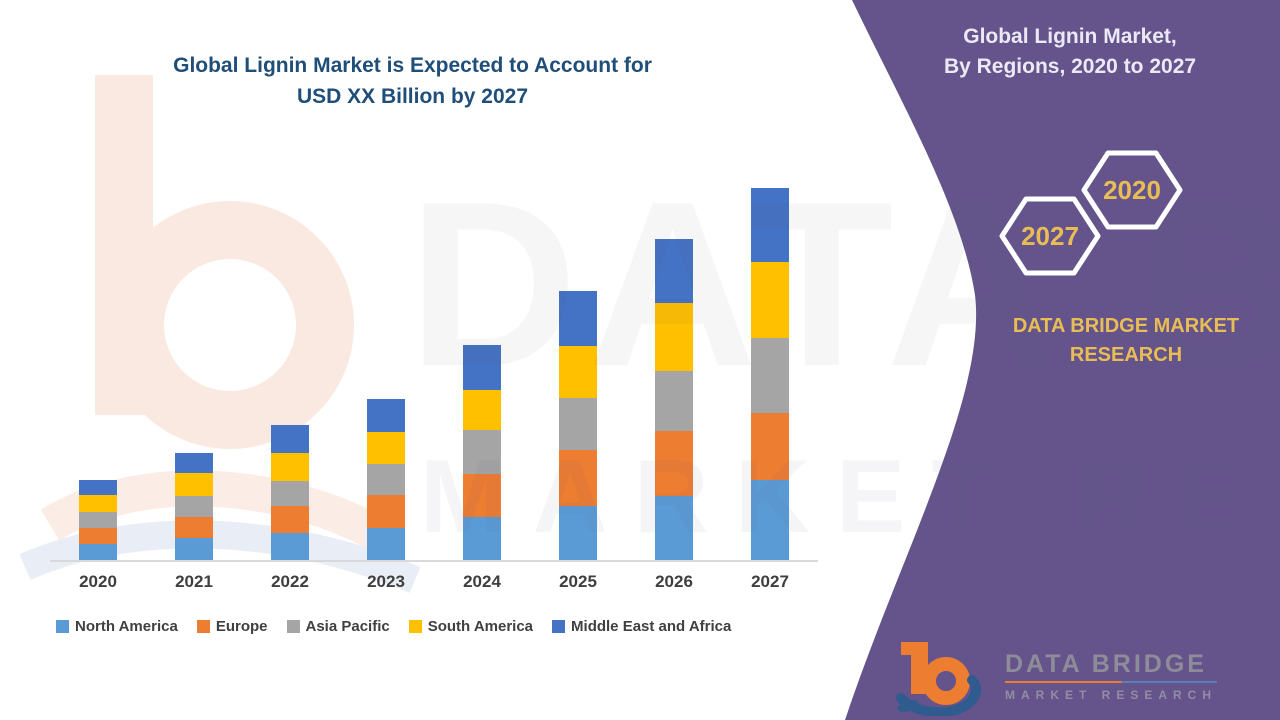 The height and width of the screenshot is (720, 1280). Describe the element at coordinates (98, 552) in the screenshot. I see `bar-segment-2020-north-america` at that location.